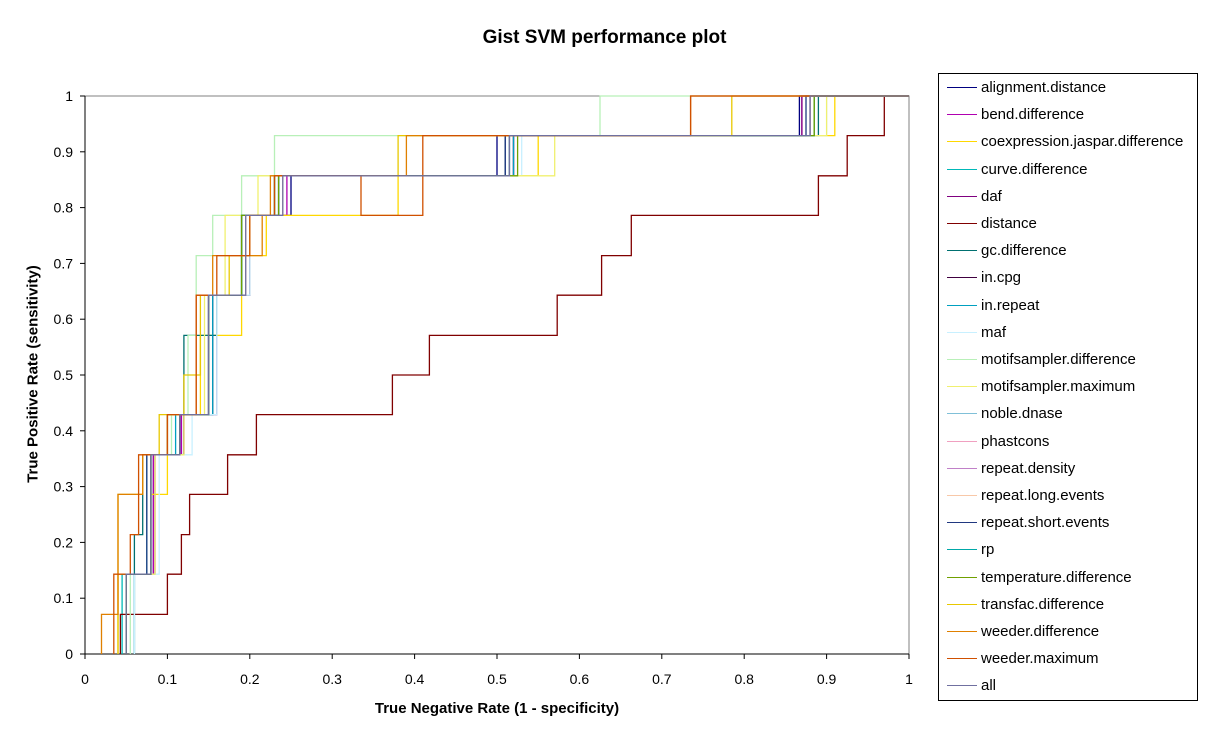  Describe the element at coordinates (64, 431) in the screenshot. I see `y-tick-label: 0.4` at that location.